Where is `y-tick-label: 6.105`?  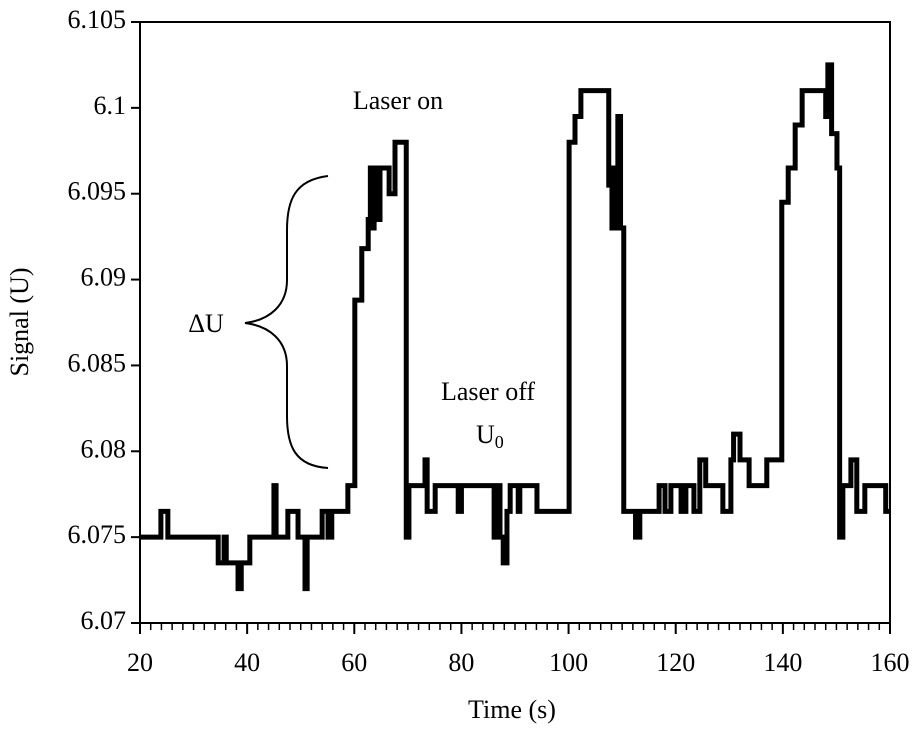 y-tick-label: 6.105 is located at coordinates (97, 19).